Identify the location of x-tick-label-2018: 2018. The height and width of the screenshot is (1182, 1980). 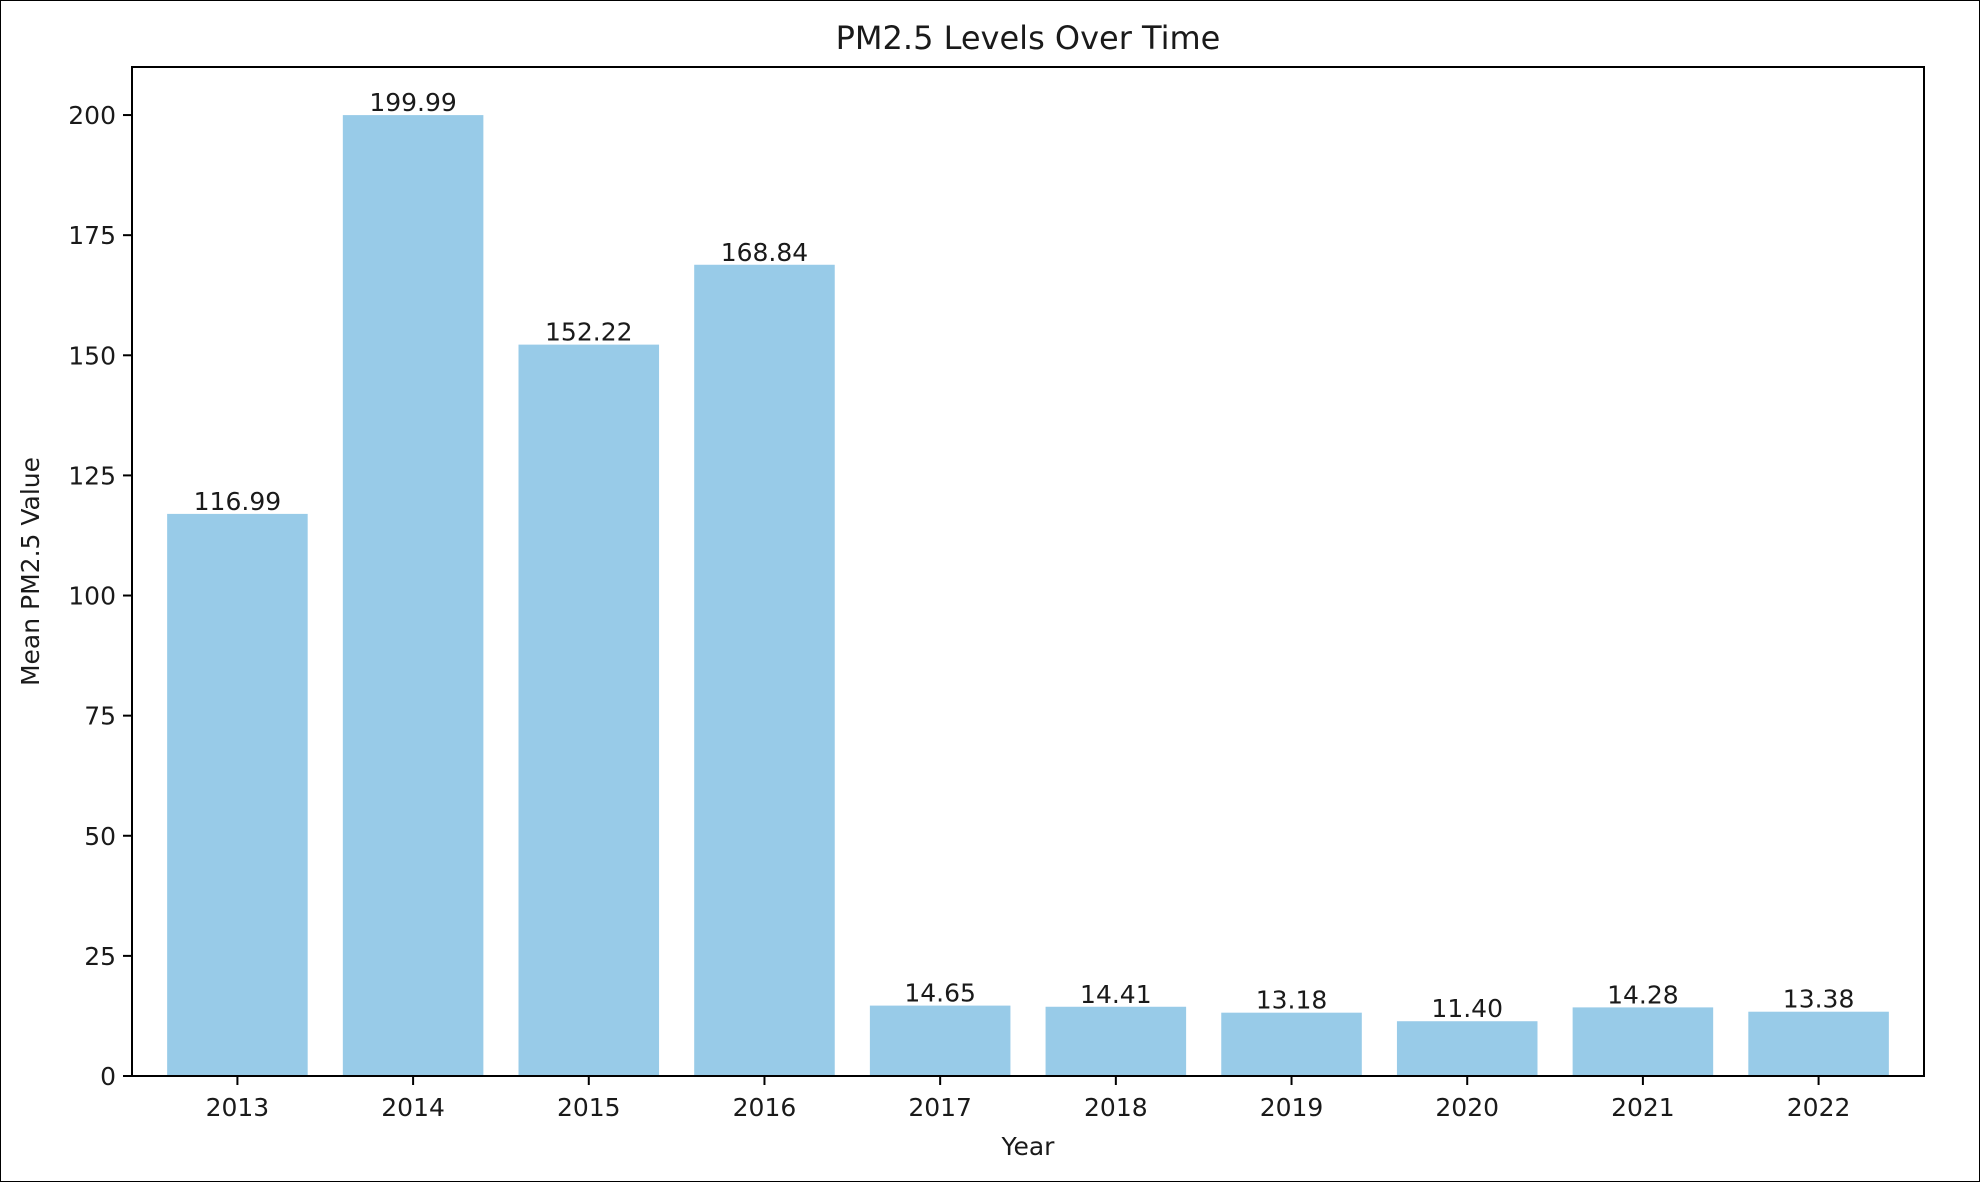
(1116, 1107).